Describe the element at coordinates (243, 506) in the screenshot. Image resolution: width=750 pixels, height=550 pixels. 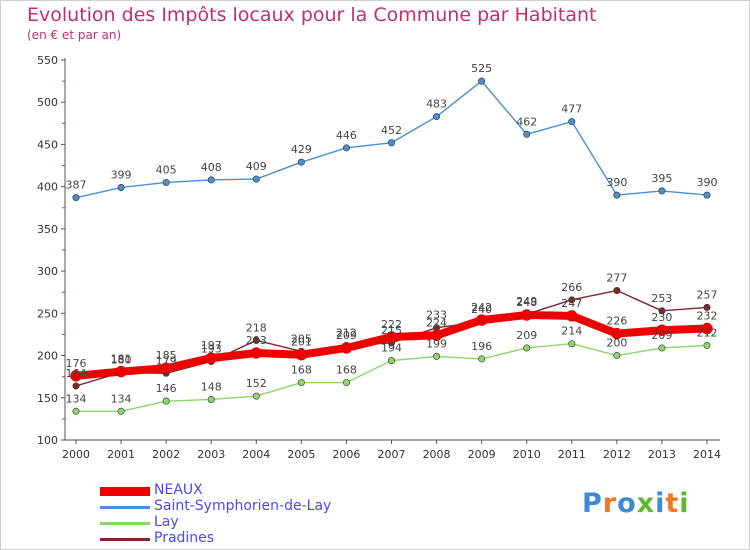
I see `legend-label-saint-symphorien: Saint-Symphorien-de-Lay` at that location.